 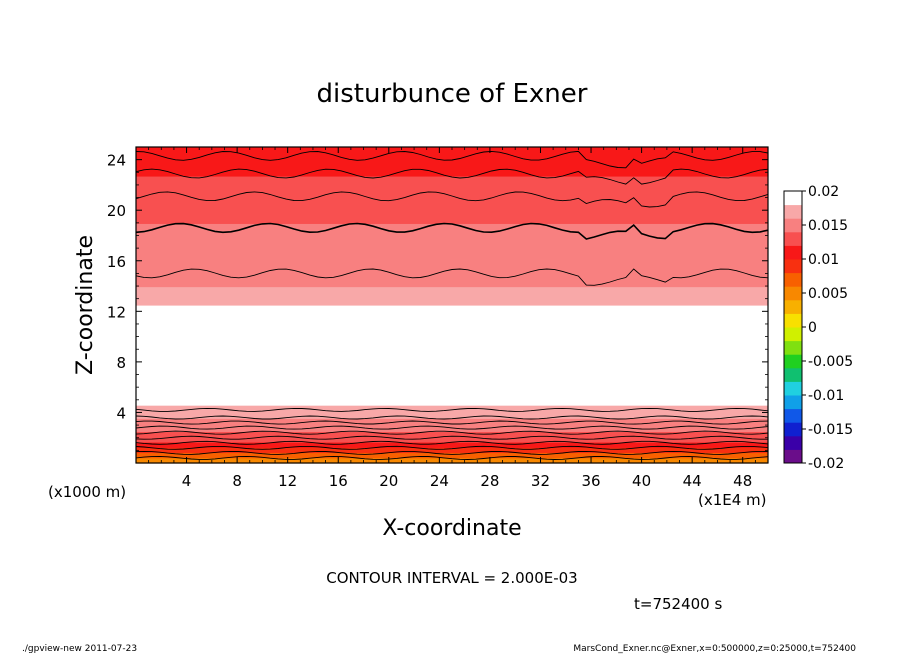 What do you see at coordinates (116, 312) in the screenshot?
I see `y-tick-label: 12` at bounding box center [116, 312].